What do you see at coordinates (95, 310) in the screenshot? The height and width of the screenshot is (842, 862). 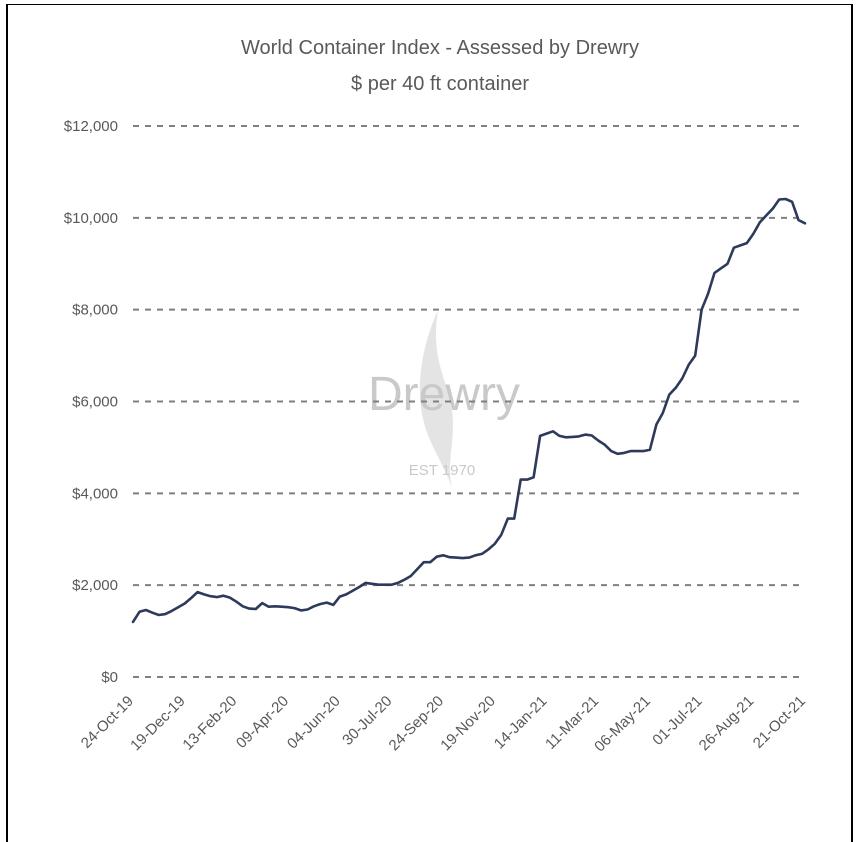 I see `y-tick-label: $8,000` at bounding box center [95, 310].